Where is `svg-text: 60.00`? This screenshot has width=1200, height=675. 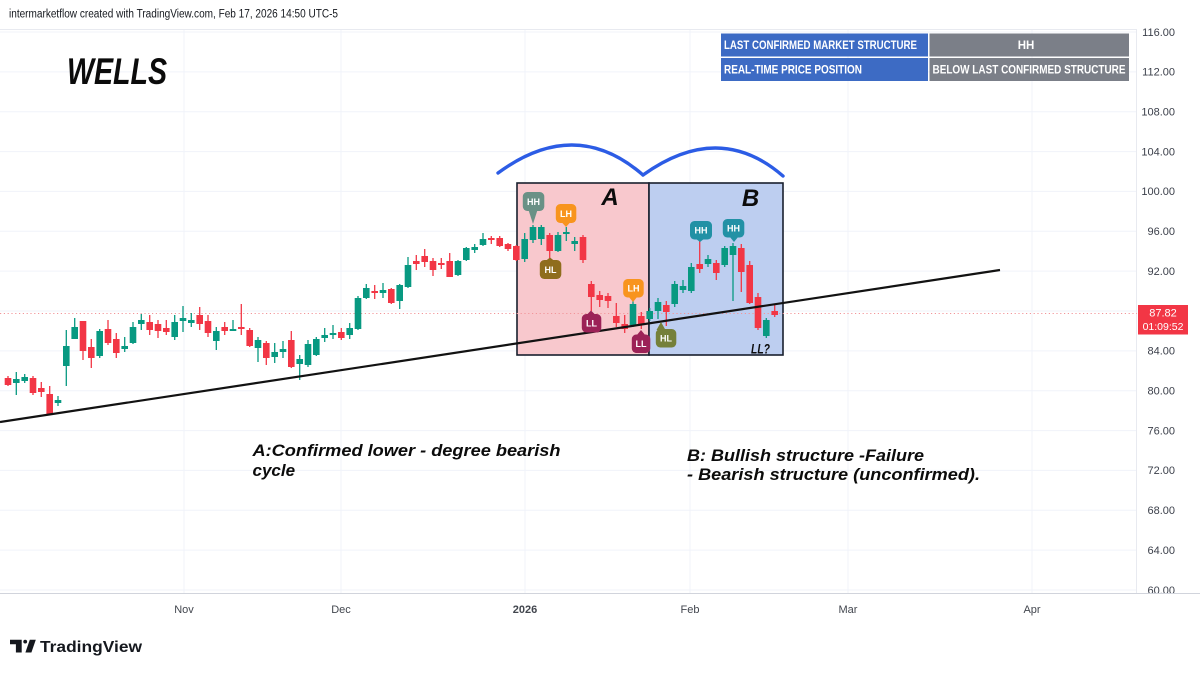
svg-text: 60.00 is located at coordinates (1161, 591).